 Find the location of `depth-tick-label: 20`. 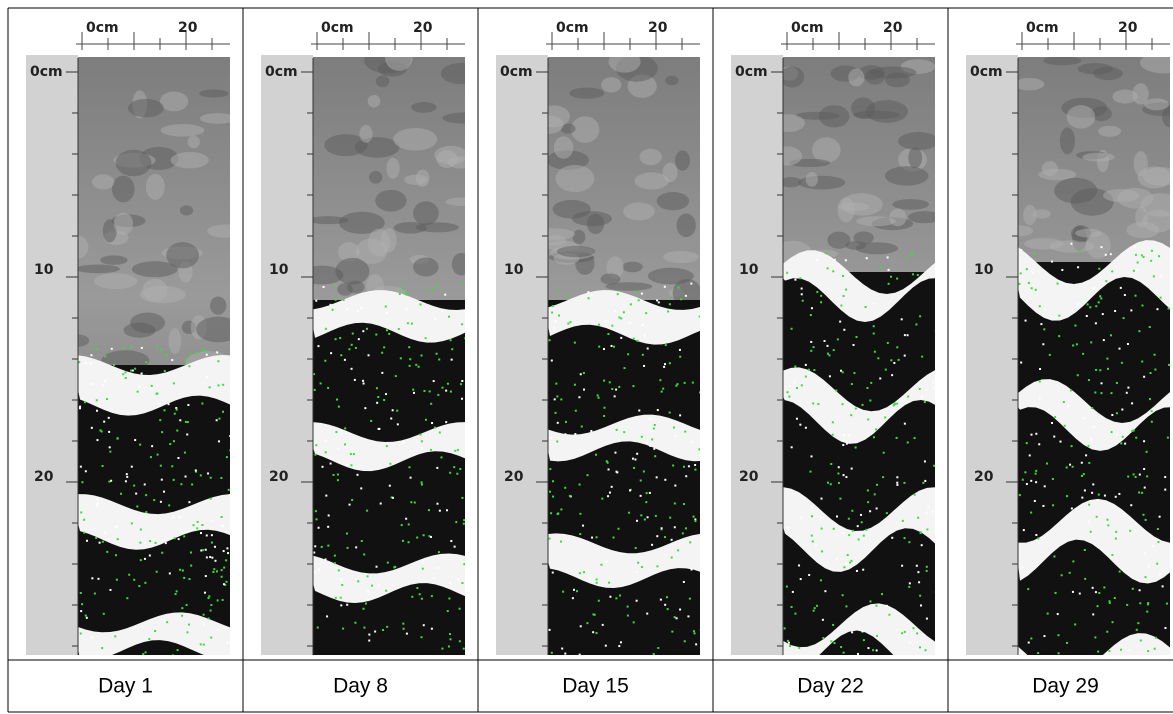

depth-tick-label: 20 is located at coordinates (749, 477).